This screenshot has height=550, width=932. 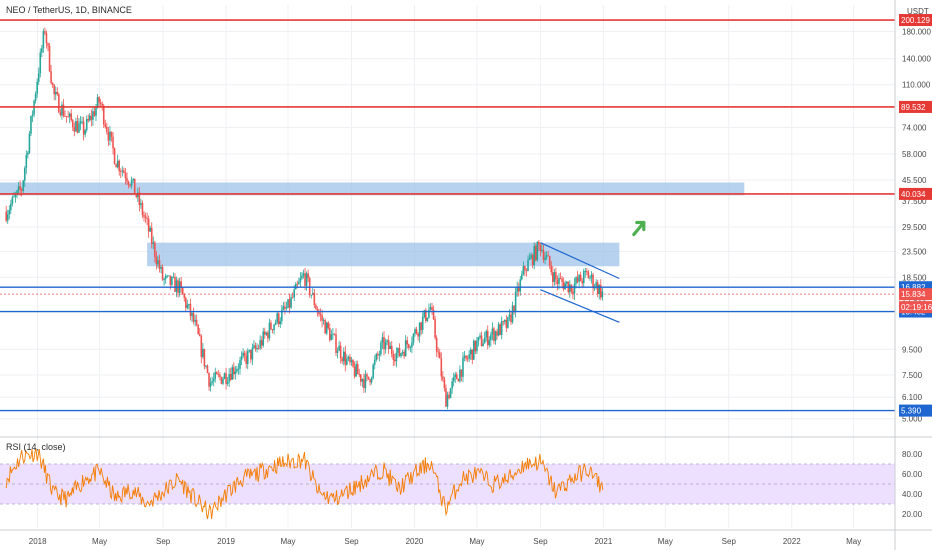 What do you see at coordinates (911, 411) in the screenshot?
I see `support-label-text: 5.390` at bounding box center [911, 411].